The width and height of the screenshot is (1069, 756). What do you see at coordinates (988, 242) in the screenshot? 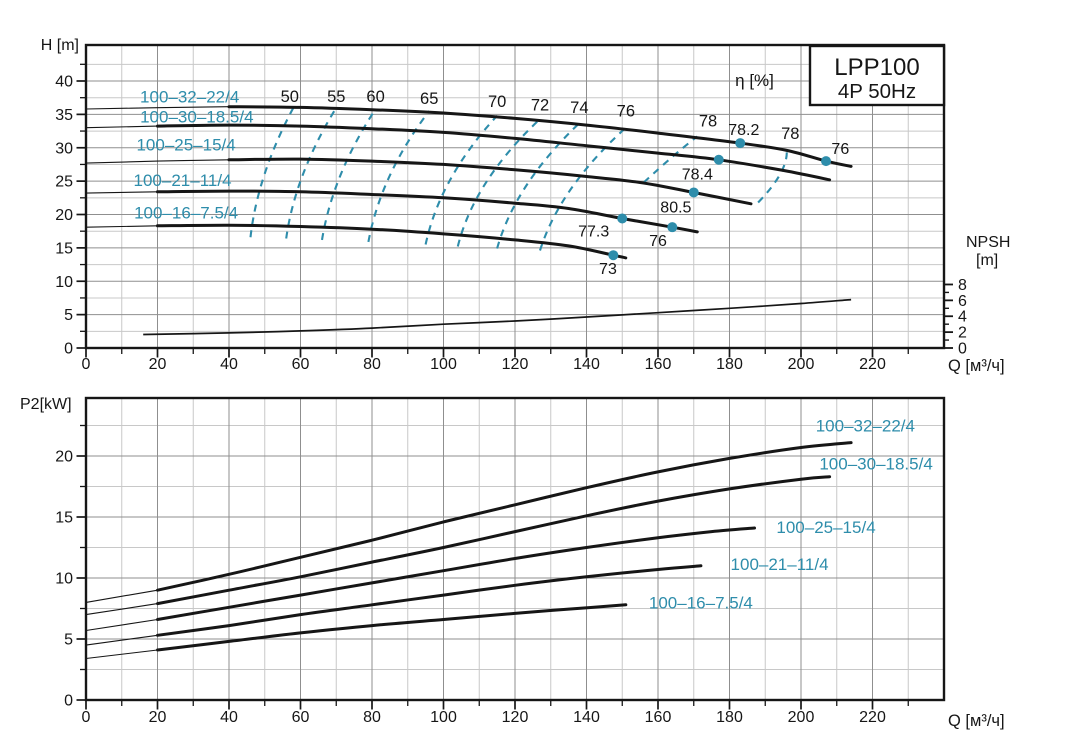
I see `npsh-axis-title: NPSH` at bounding box center [988, 242].